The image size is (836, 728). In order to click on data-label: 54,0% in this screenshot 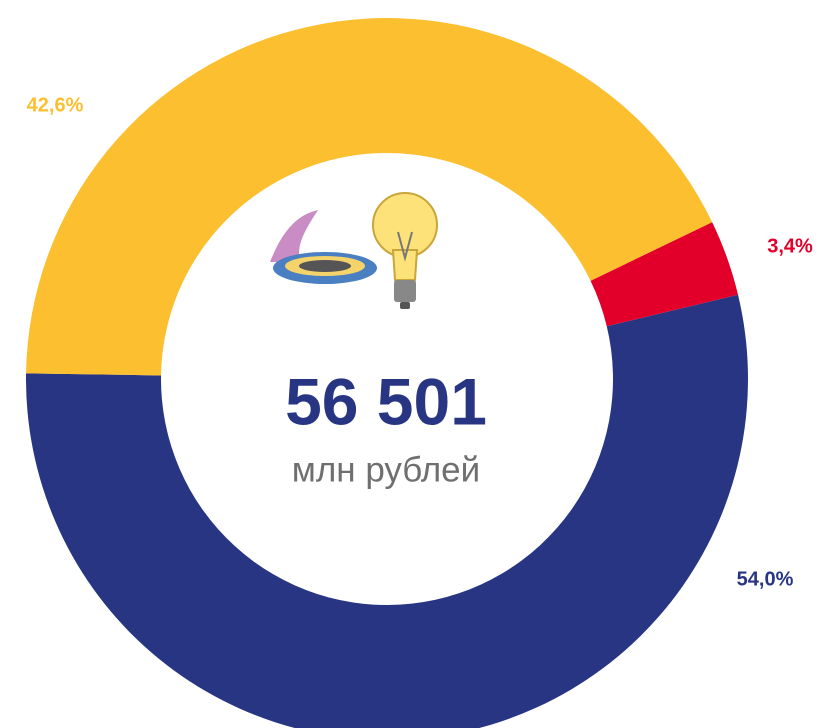, I will do `click(765, 579)`.